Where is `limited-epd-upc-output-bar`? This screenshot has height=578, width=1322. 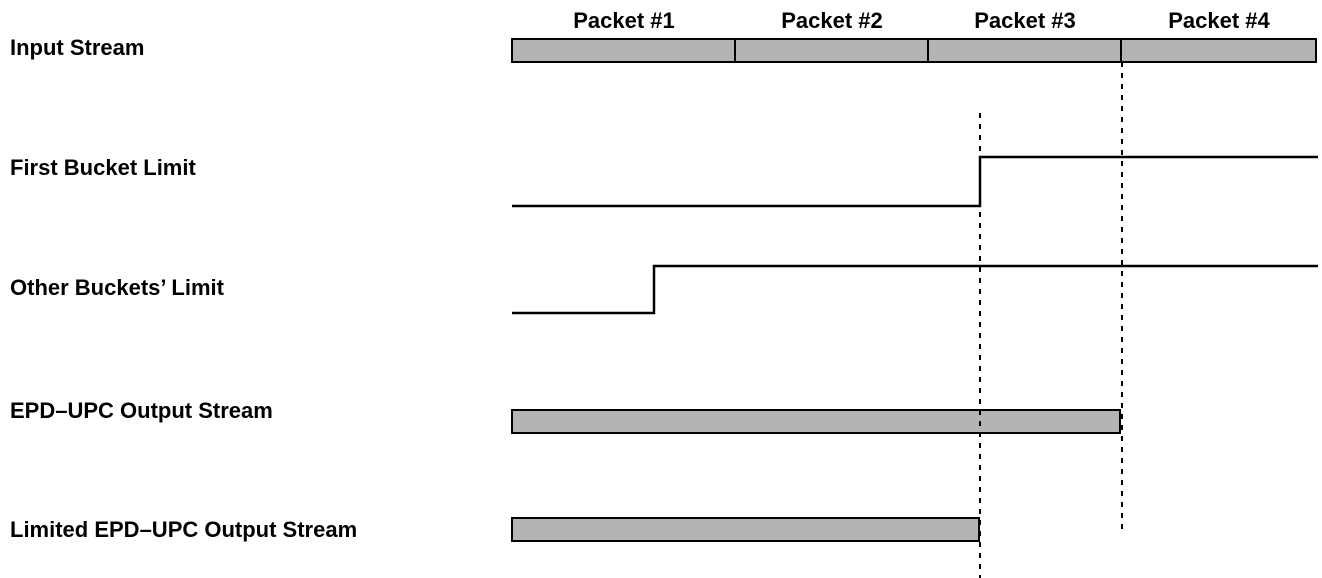
limited-epd-upc-output-bar is located at coordinates (745, 529).